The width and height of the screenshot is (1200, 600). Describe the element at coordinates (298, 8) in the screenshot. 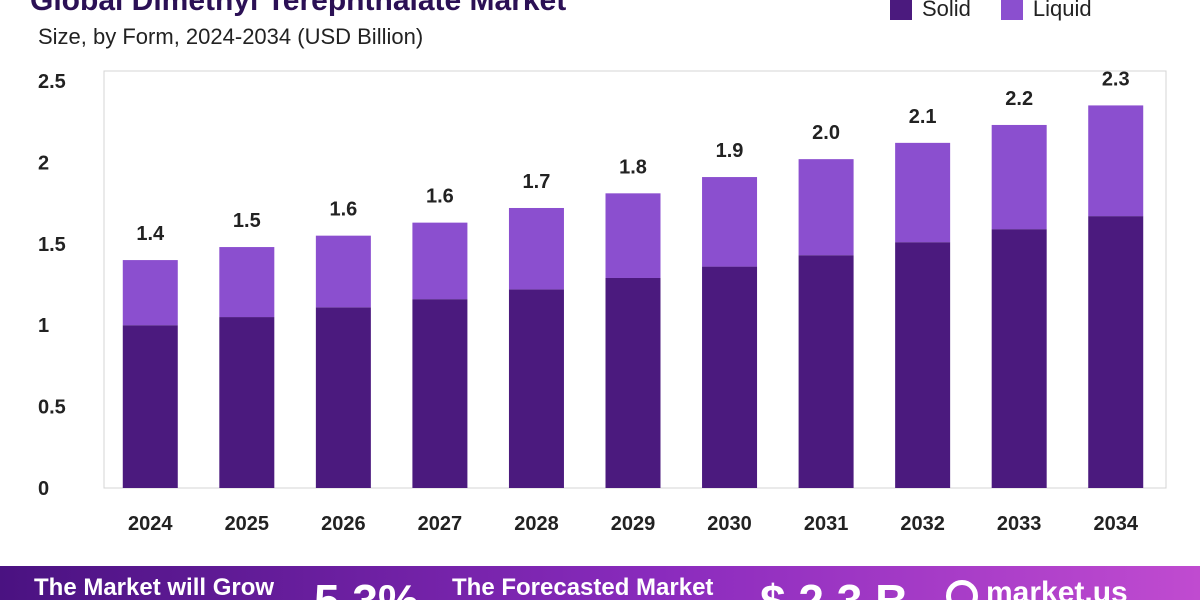

I see `chart-title: Global Dimethyl Terephthalate Market` at that location.